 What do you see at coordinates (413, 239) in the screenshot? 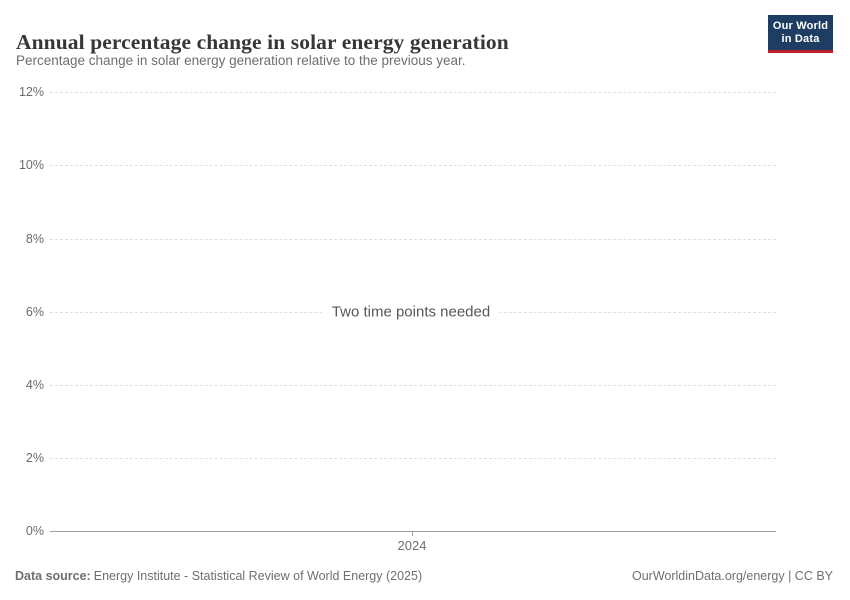
I see `gridline-8pct` at bounding box center [413, 239].